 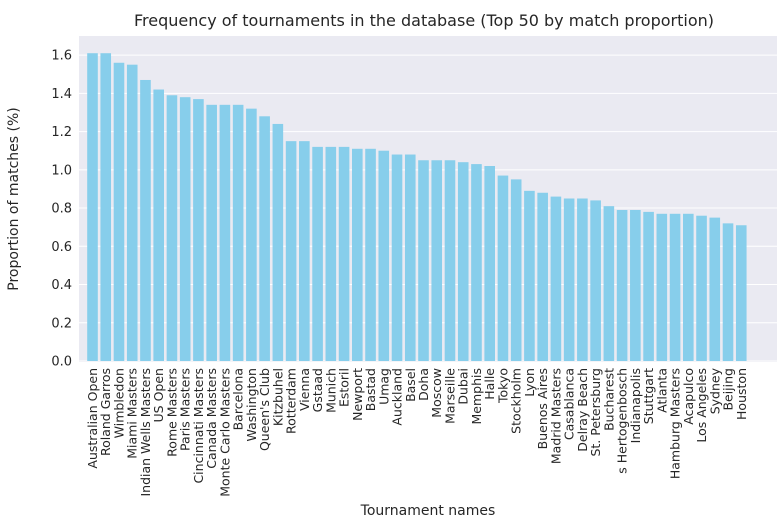 I want to click on x-tick-label: Los Angeles, so click(x=701, y=405).